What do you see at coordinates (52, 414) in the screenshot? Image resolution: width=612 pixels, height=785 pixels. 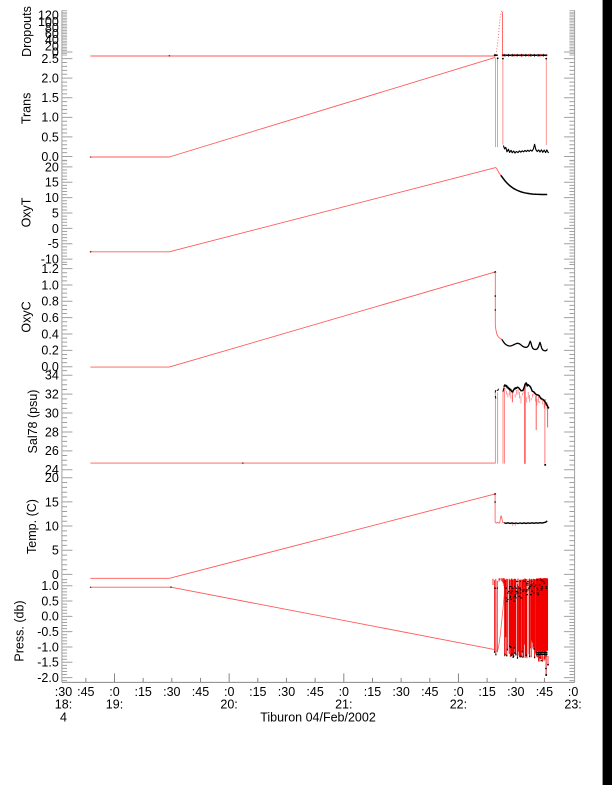 I see `svg-text: 30` at bounding box center [52, 414].